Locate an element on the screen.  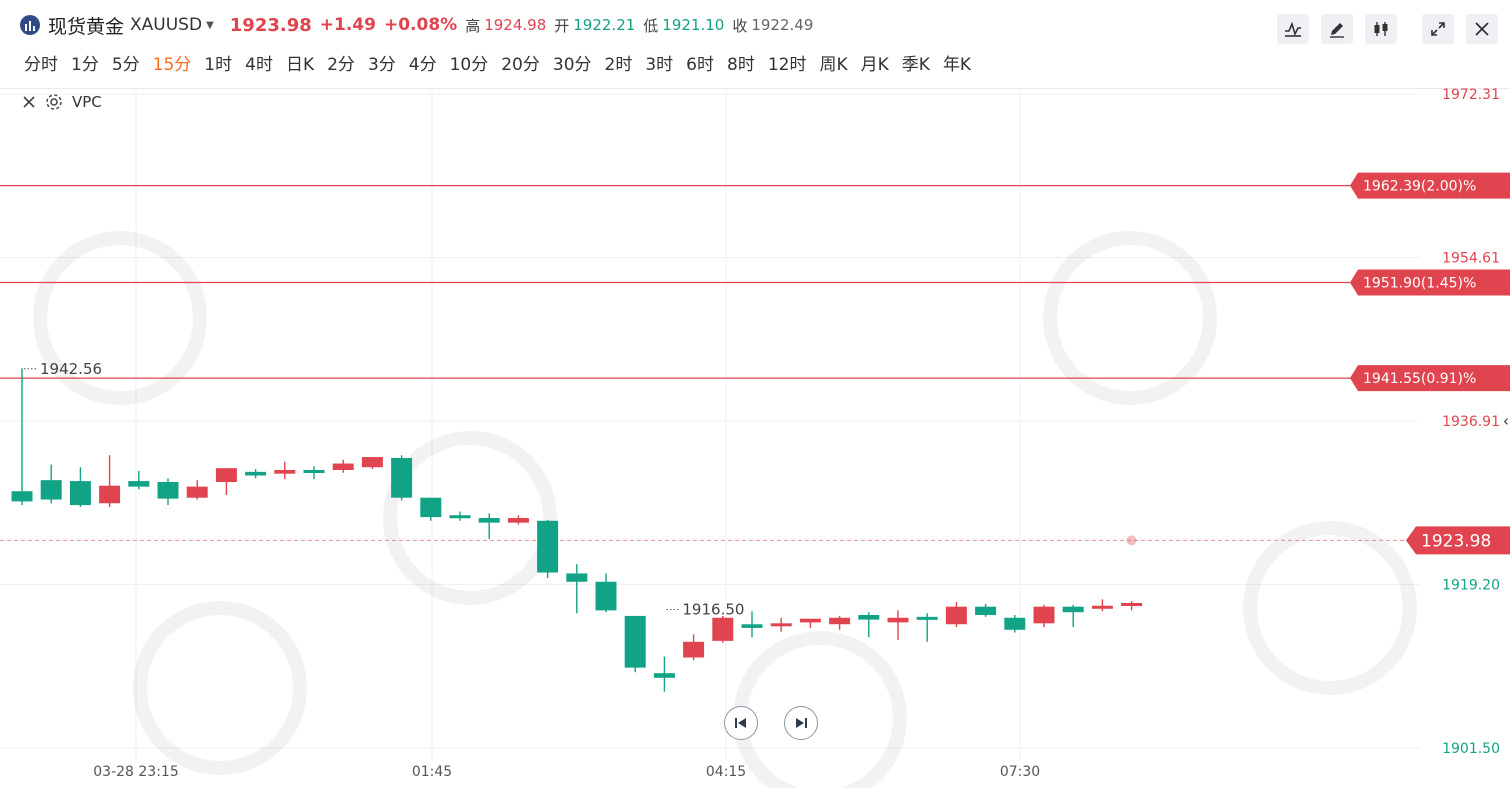
scroll-back-button is located at coordinates (741, 723).